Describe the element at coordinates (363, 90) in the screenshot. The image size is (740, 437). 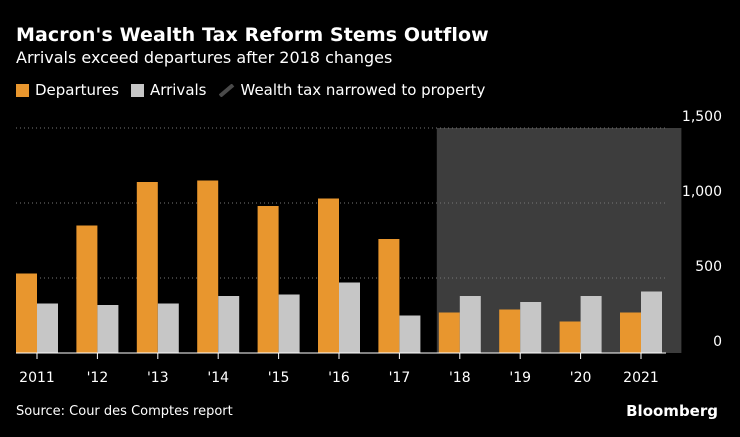
I see `legend-label-shade: Wealth tax narrowed to property` at that location.